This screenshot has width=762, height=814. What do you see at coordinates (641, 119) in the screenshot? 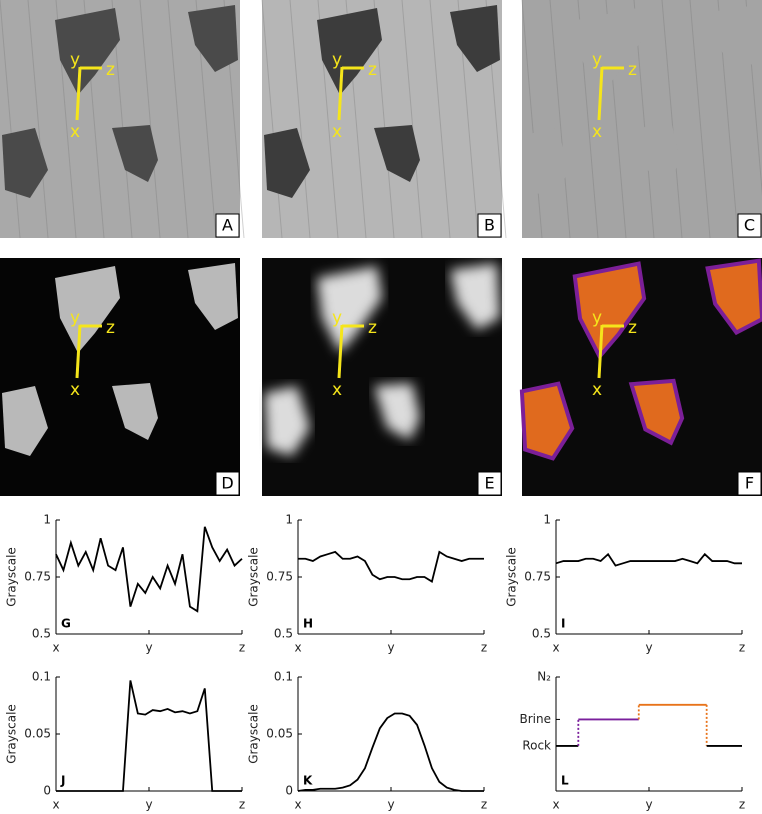
I see `image-panel: Cy z x` at bounding box center [641, 119].